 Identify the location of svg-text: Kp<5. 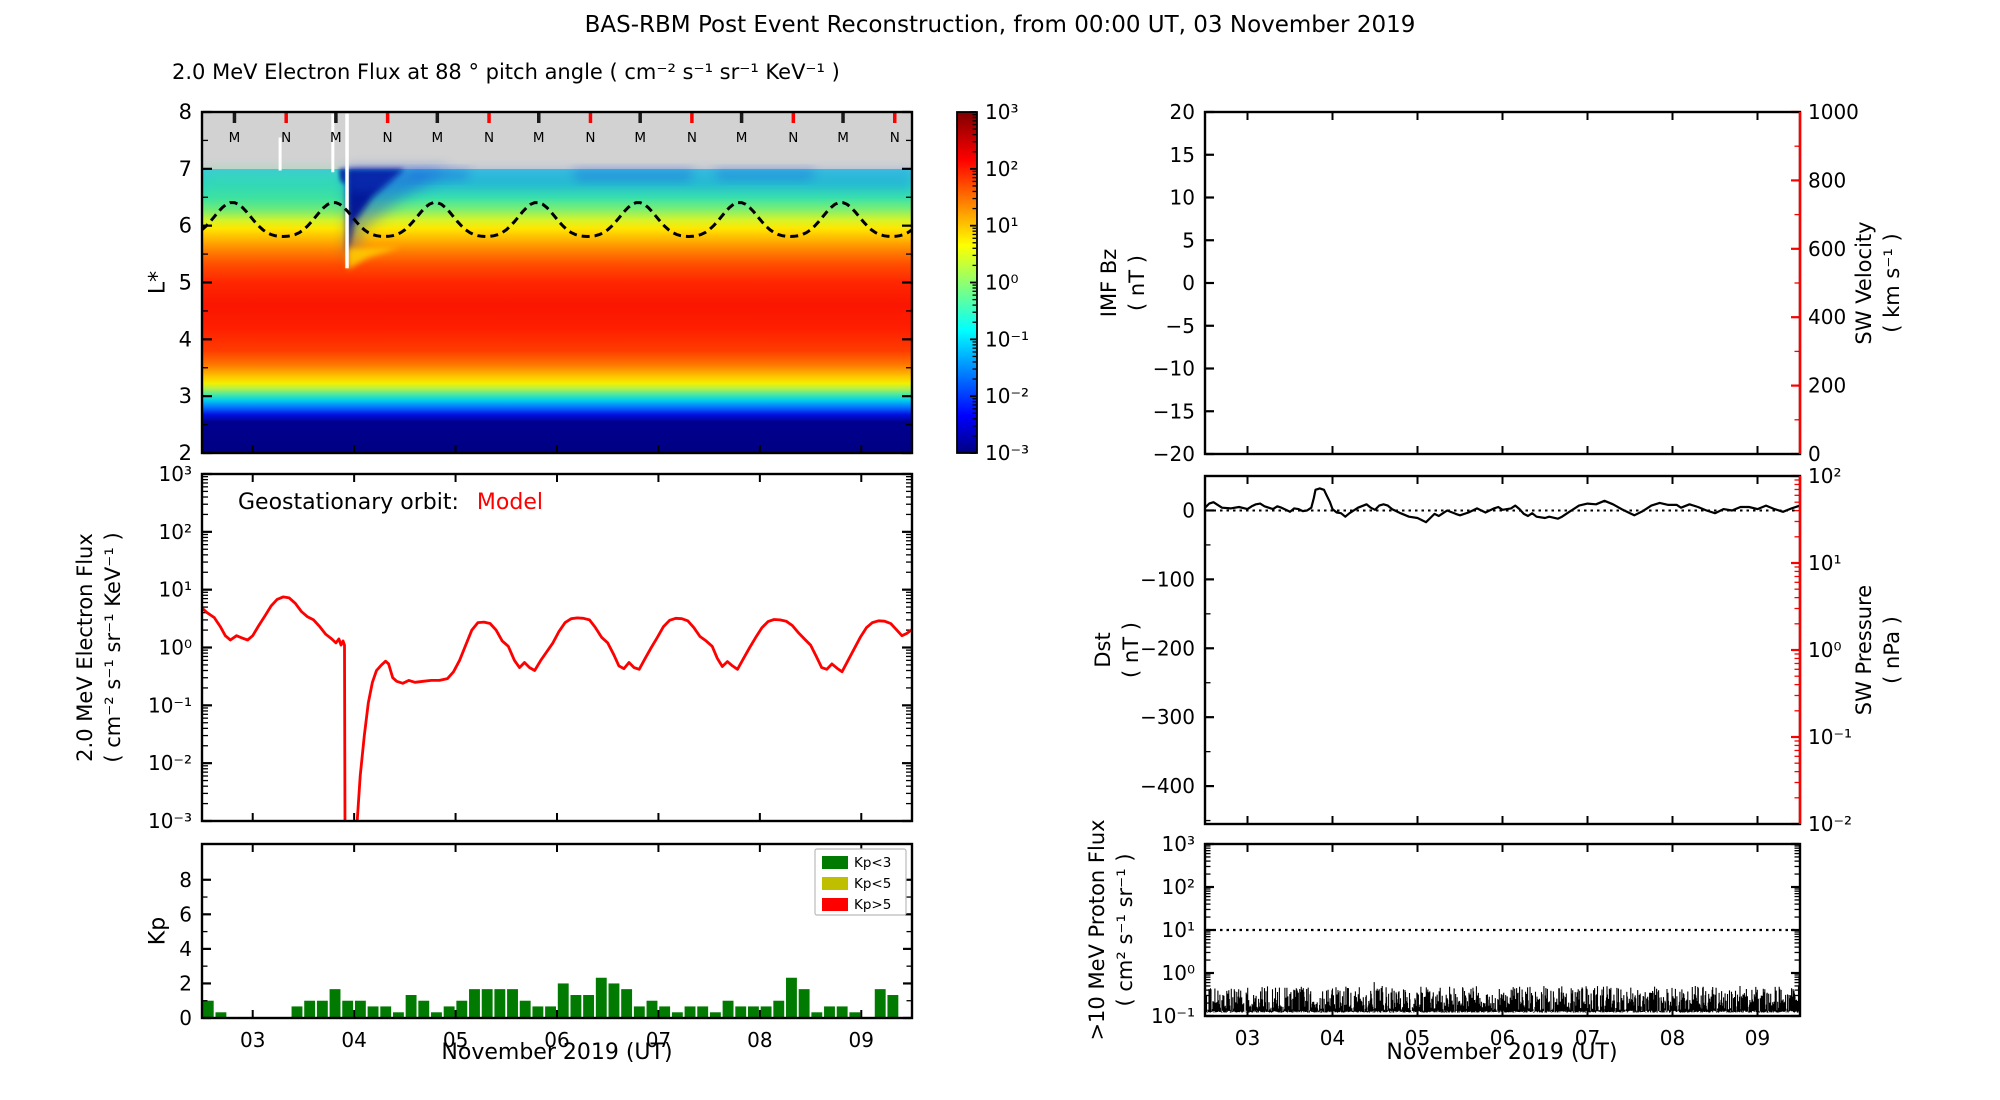
(872, 884).